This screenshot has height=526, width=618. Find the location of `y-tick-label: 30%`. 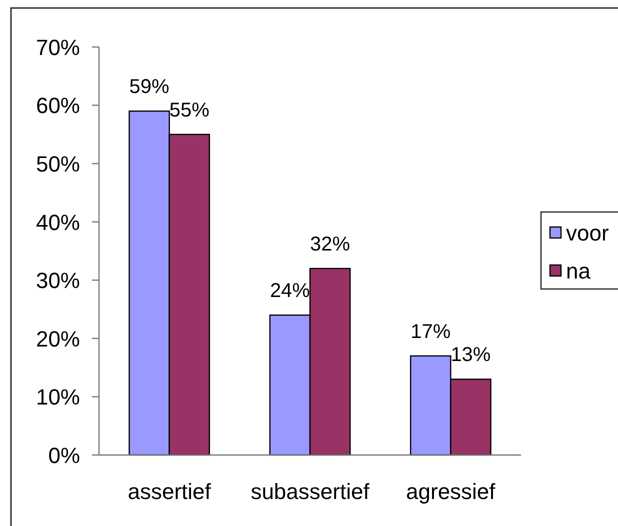

y-tick-label: 30% is located at coordinates (58, 281).